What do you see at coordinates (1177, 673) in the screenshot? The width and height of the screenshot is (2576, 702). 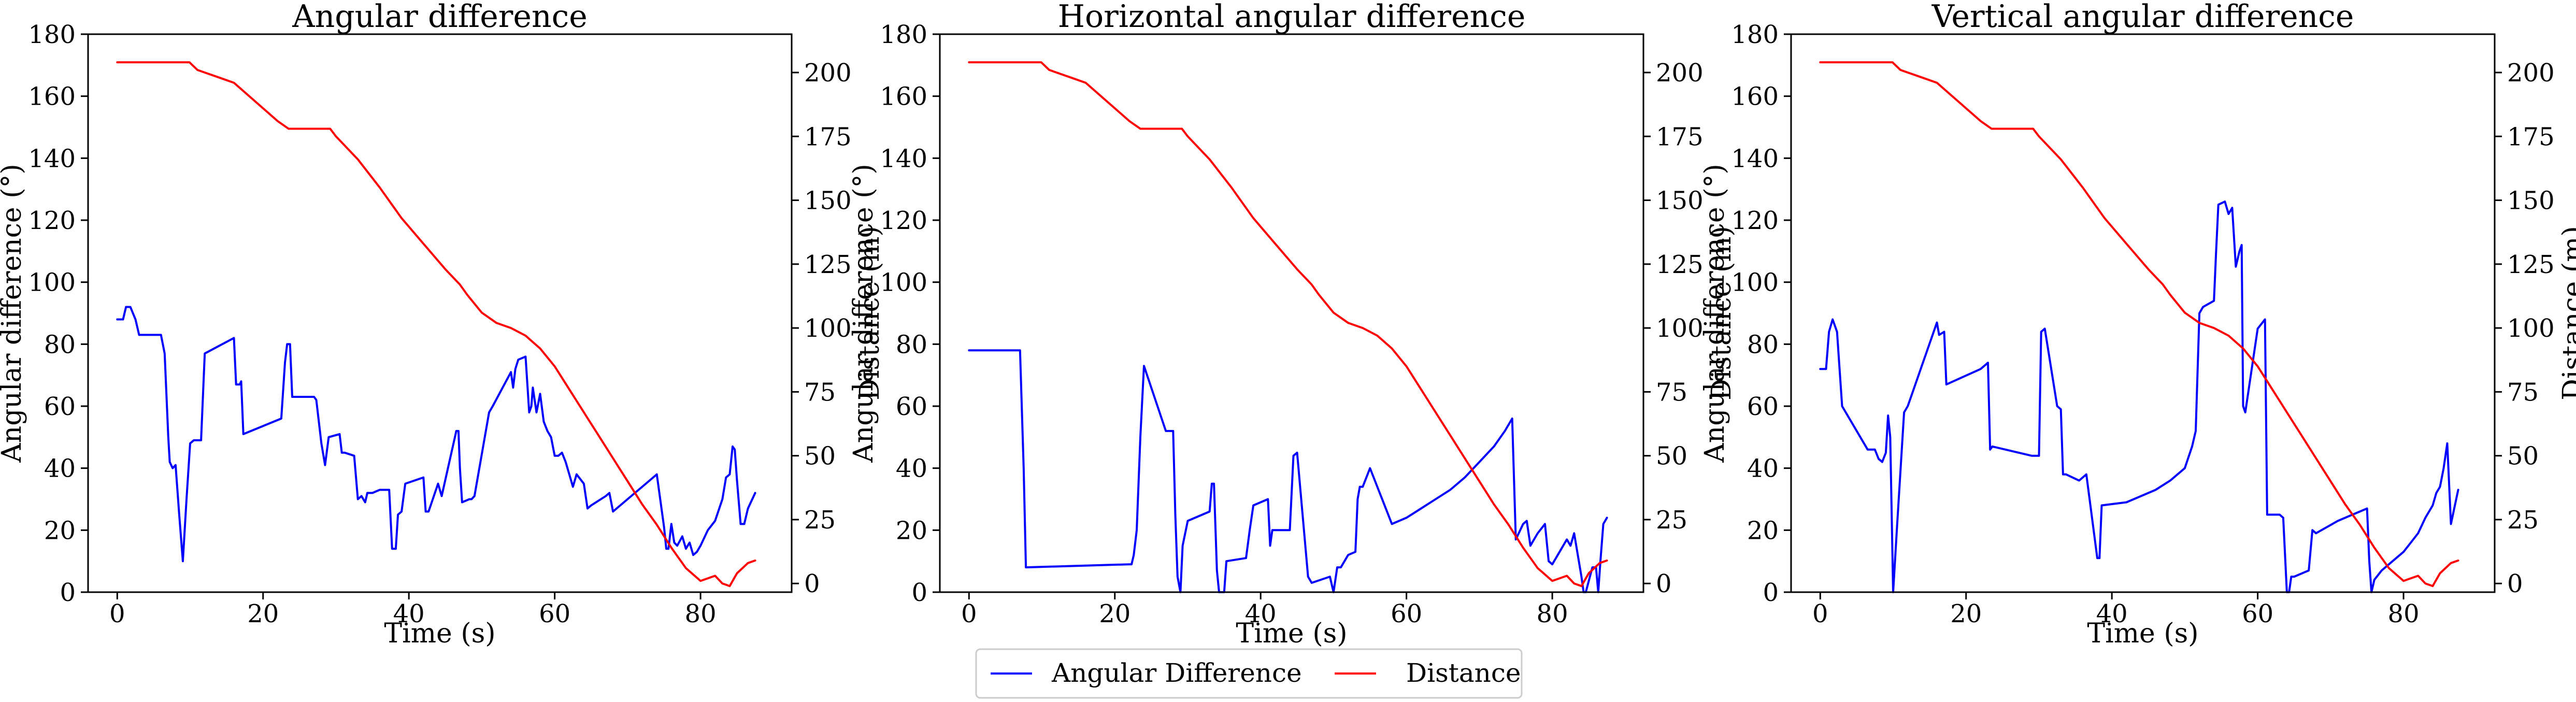 I see `legend-label-angular-difference: Angular Difference` at bounding box center [1177, 673].